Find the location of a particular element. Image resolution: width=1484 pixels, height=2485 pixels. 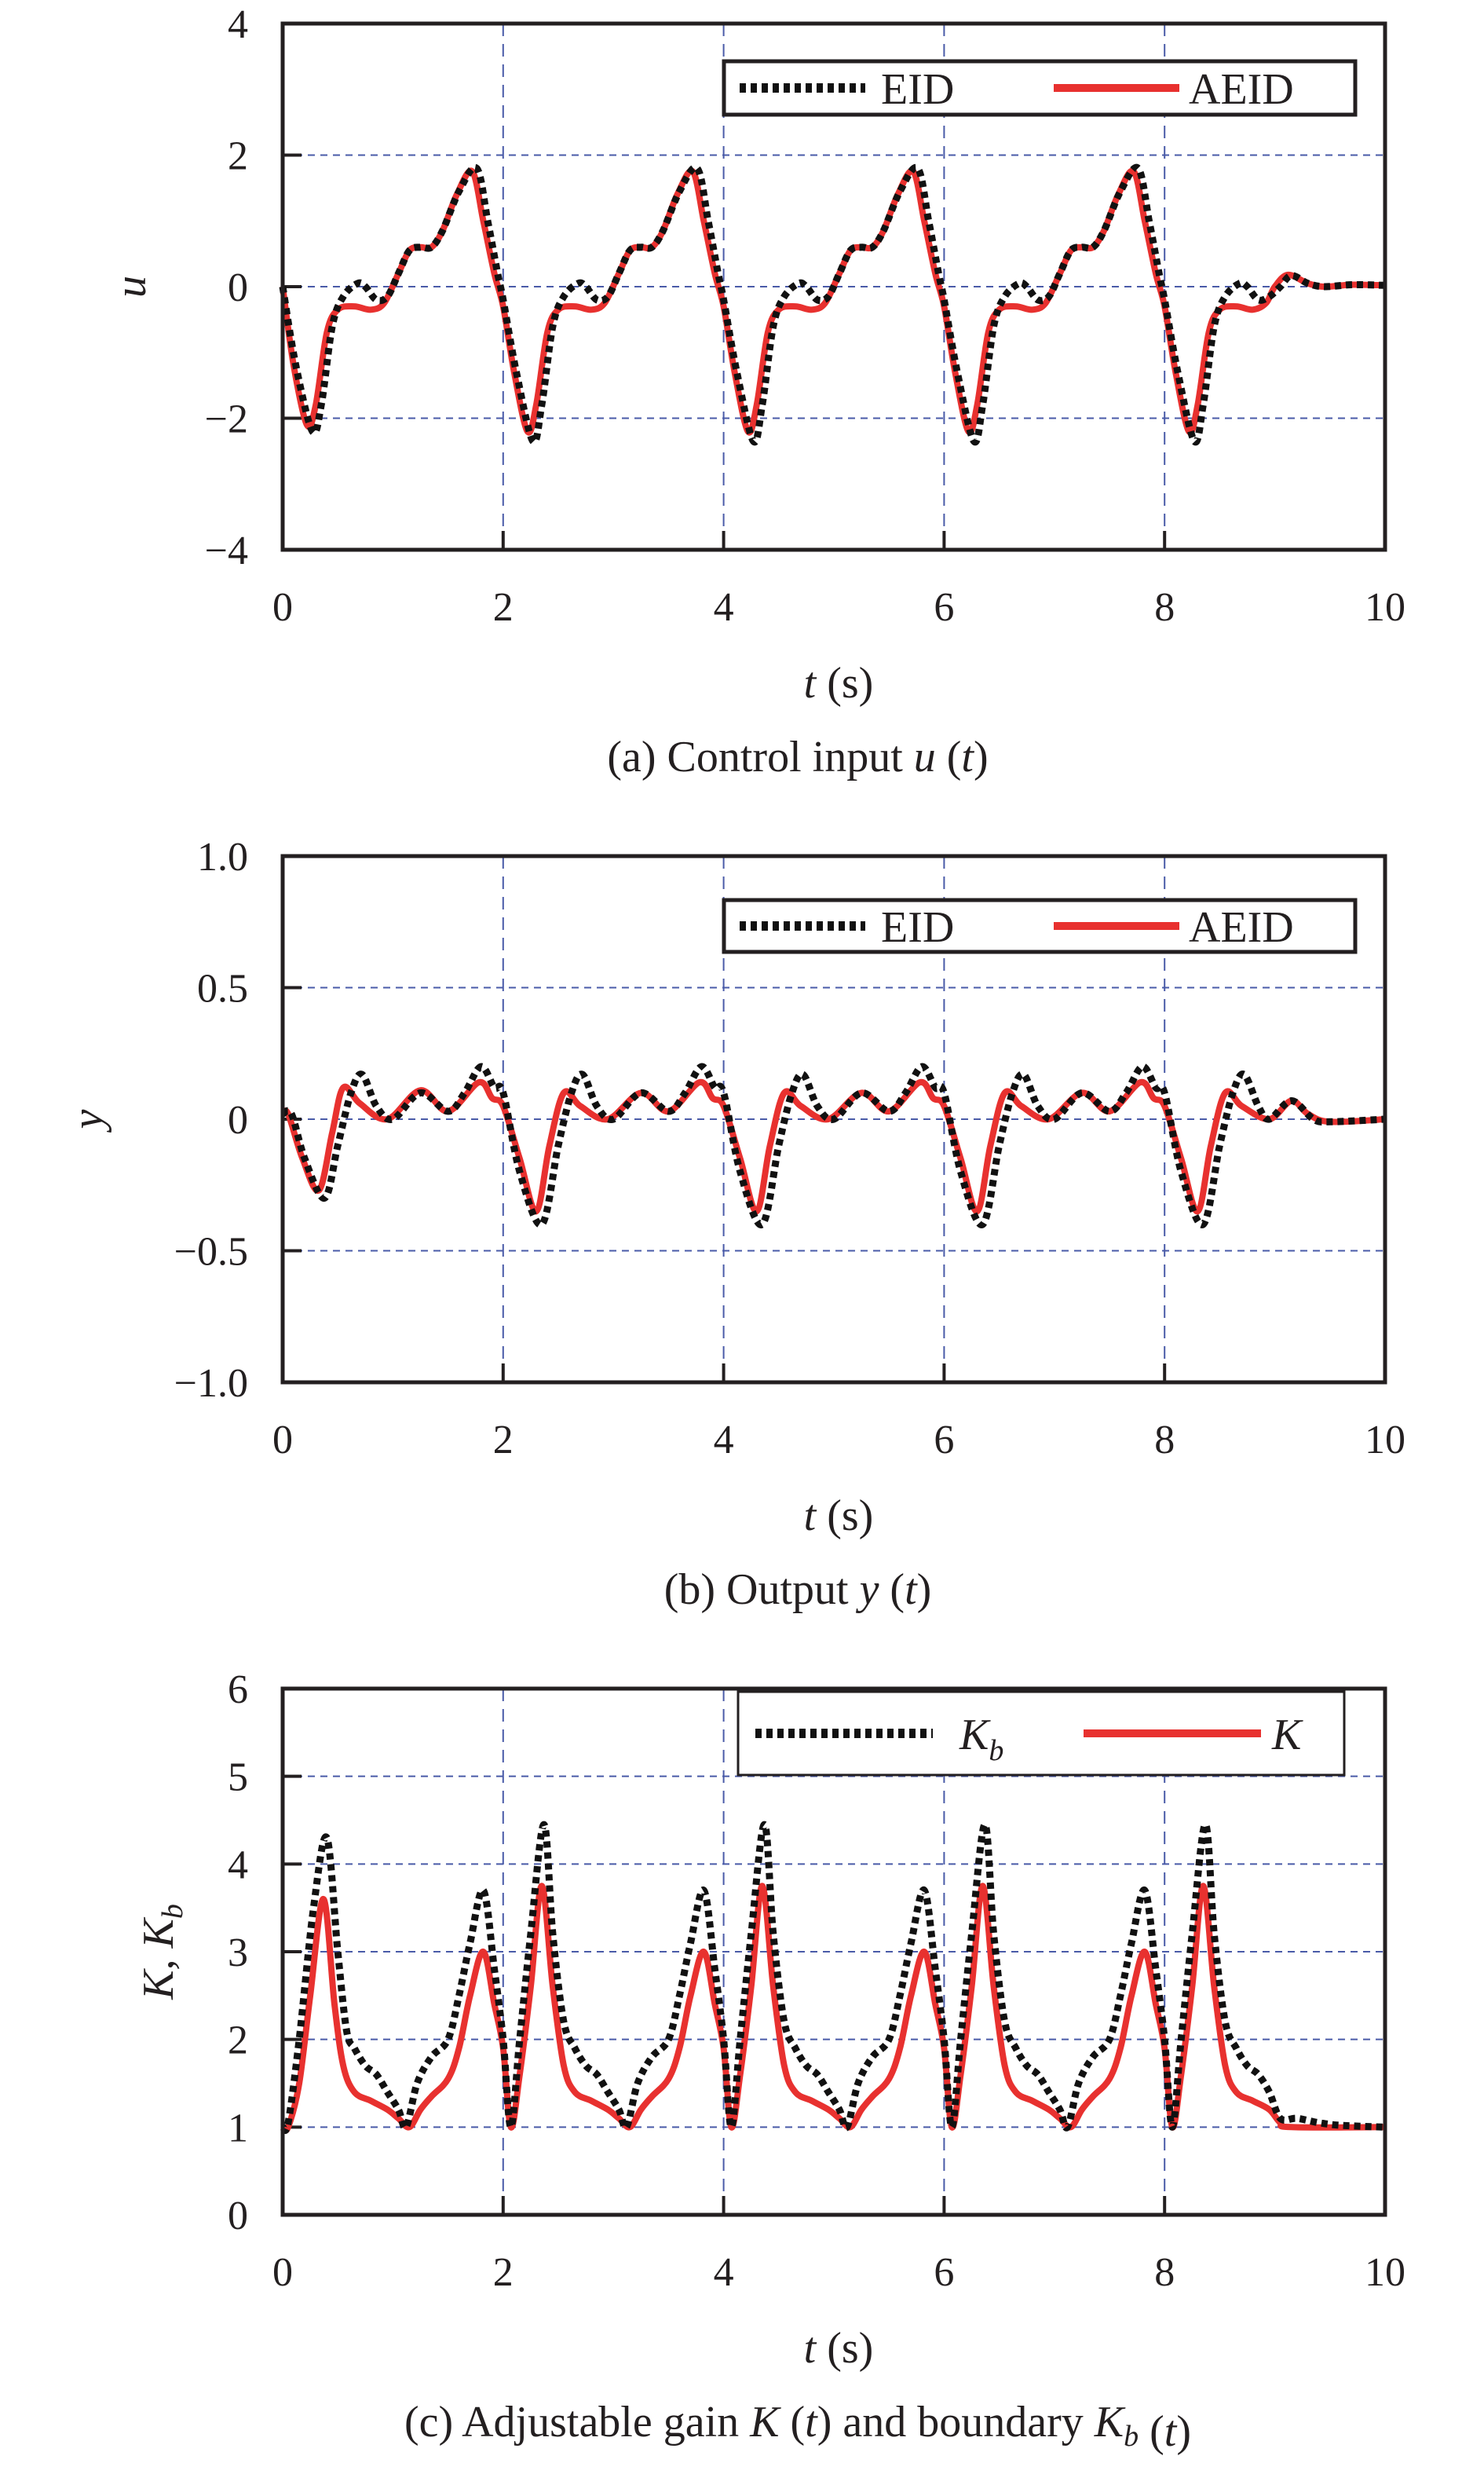

y-tick-label: 1 is located at coordinates (238, 2128).